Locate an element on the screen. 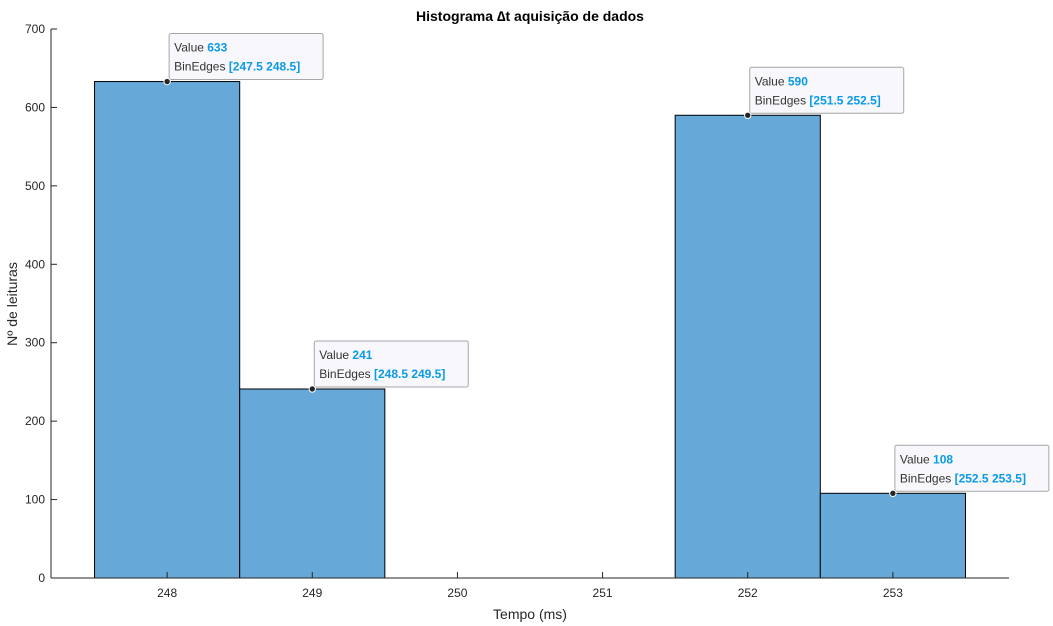 The image size is (1053, 626). x-tick-label: 250 is located at coordinates (457, 593).